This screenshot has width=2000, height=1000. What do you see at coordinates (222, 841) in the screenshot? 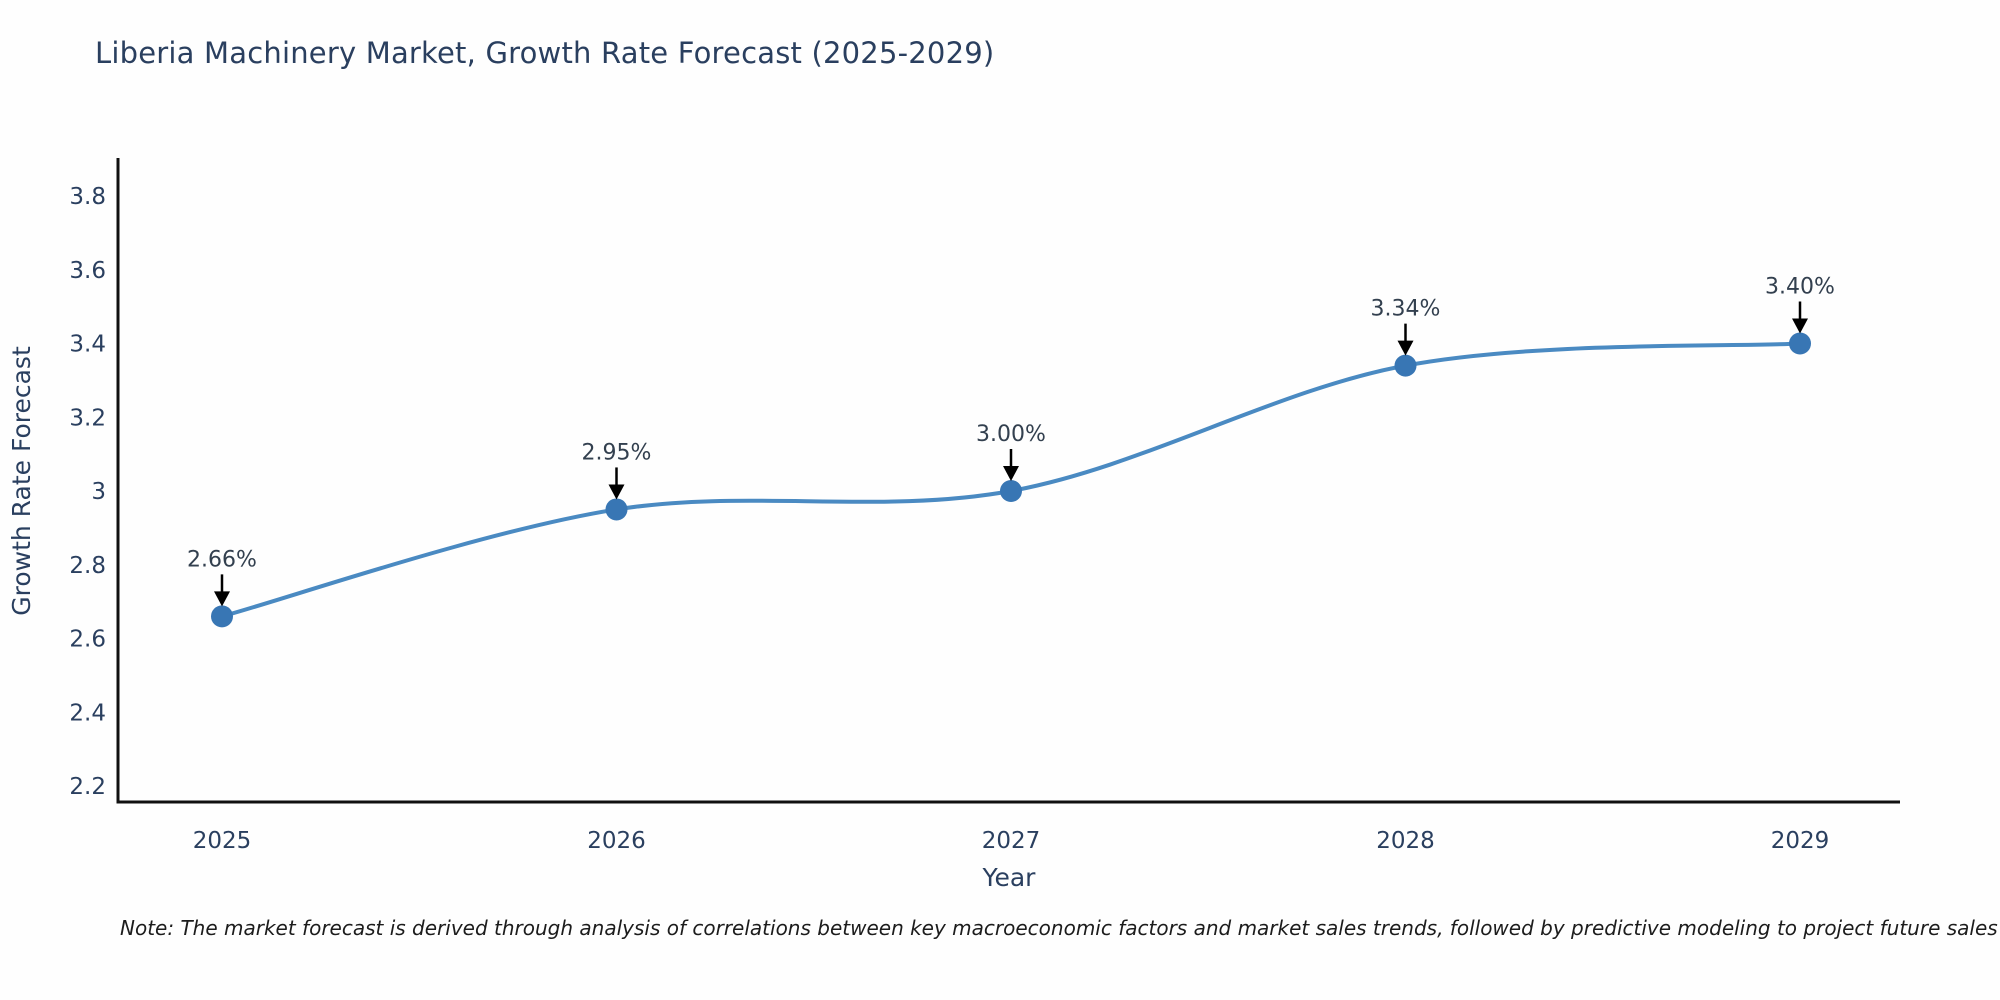
I see `x-tick-label: 2025` at bounding box center [222, 841].